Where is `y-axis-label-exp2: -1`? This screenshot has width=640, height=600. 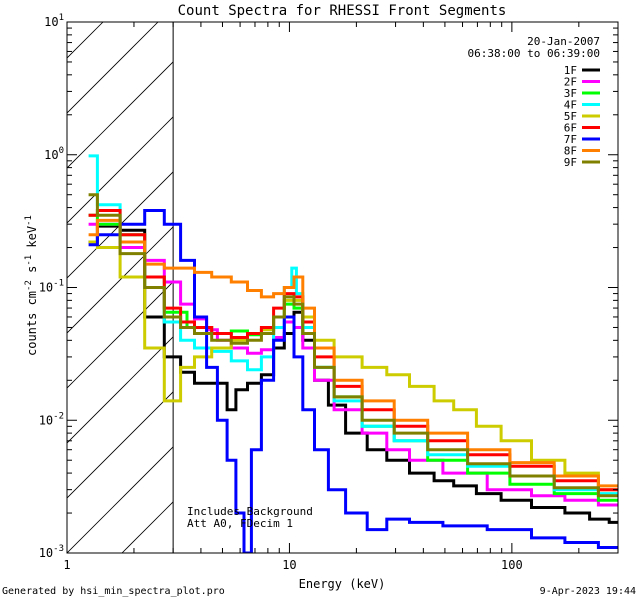
y-axis-label-exp2: -1 is located at coordinates (29, 260).